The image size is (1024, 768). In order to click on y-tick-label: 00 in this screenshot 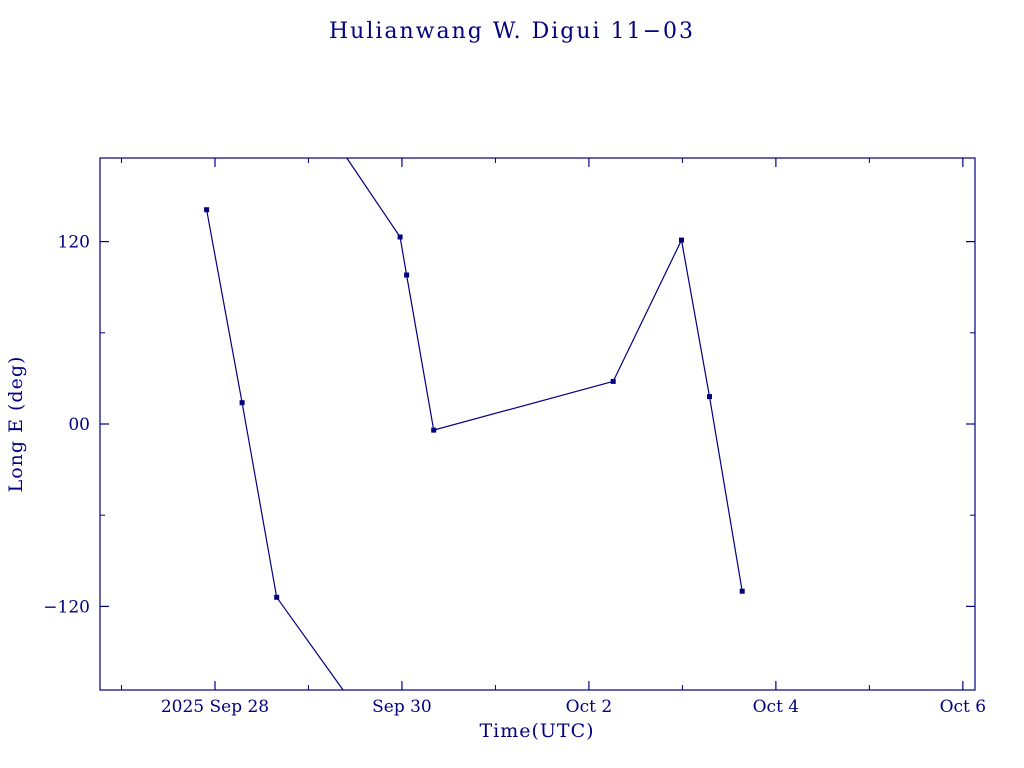, I will do `click(79, 425)`.